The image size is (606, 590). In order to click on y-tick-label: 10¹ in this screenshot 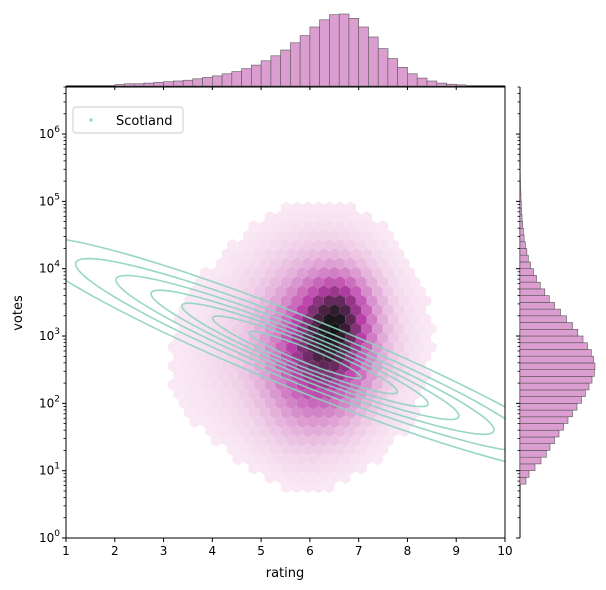, I will do `click(49, 470)`.